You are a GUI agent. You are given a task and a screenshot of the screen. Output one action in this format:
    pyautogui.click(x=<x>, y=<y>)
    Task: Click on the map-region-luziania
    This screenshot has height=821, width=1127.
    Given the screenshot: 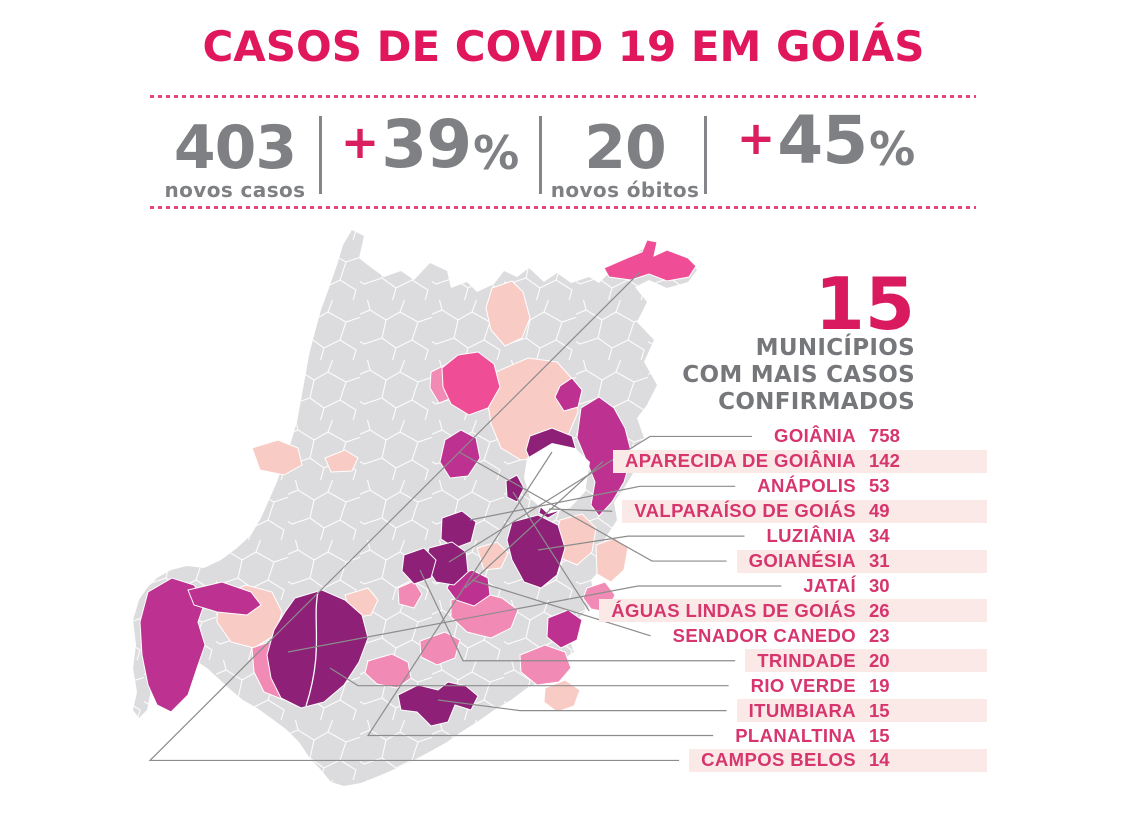 What is the action you would take?
    pyautogui.click(x=536, y=551)
    